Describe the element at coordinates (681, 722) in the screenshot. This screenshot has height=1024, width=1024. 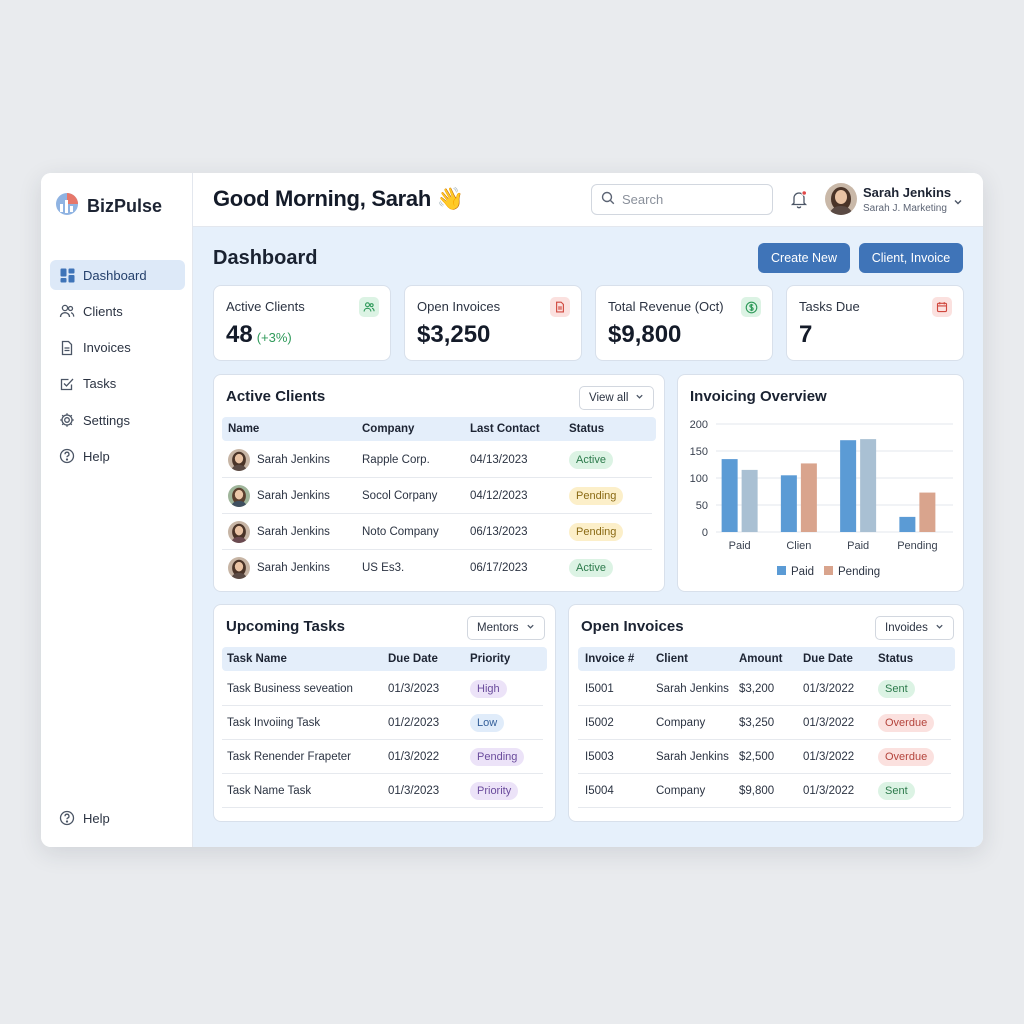
I see `invoice-client: Company` at that location.